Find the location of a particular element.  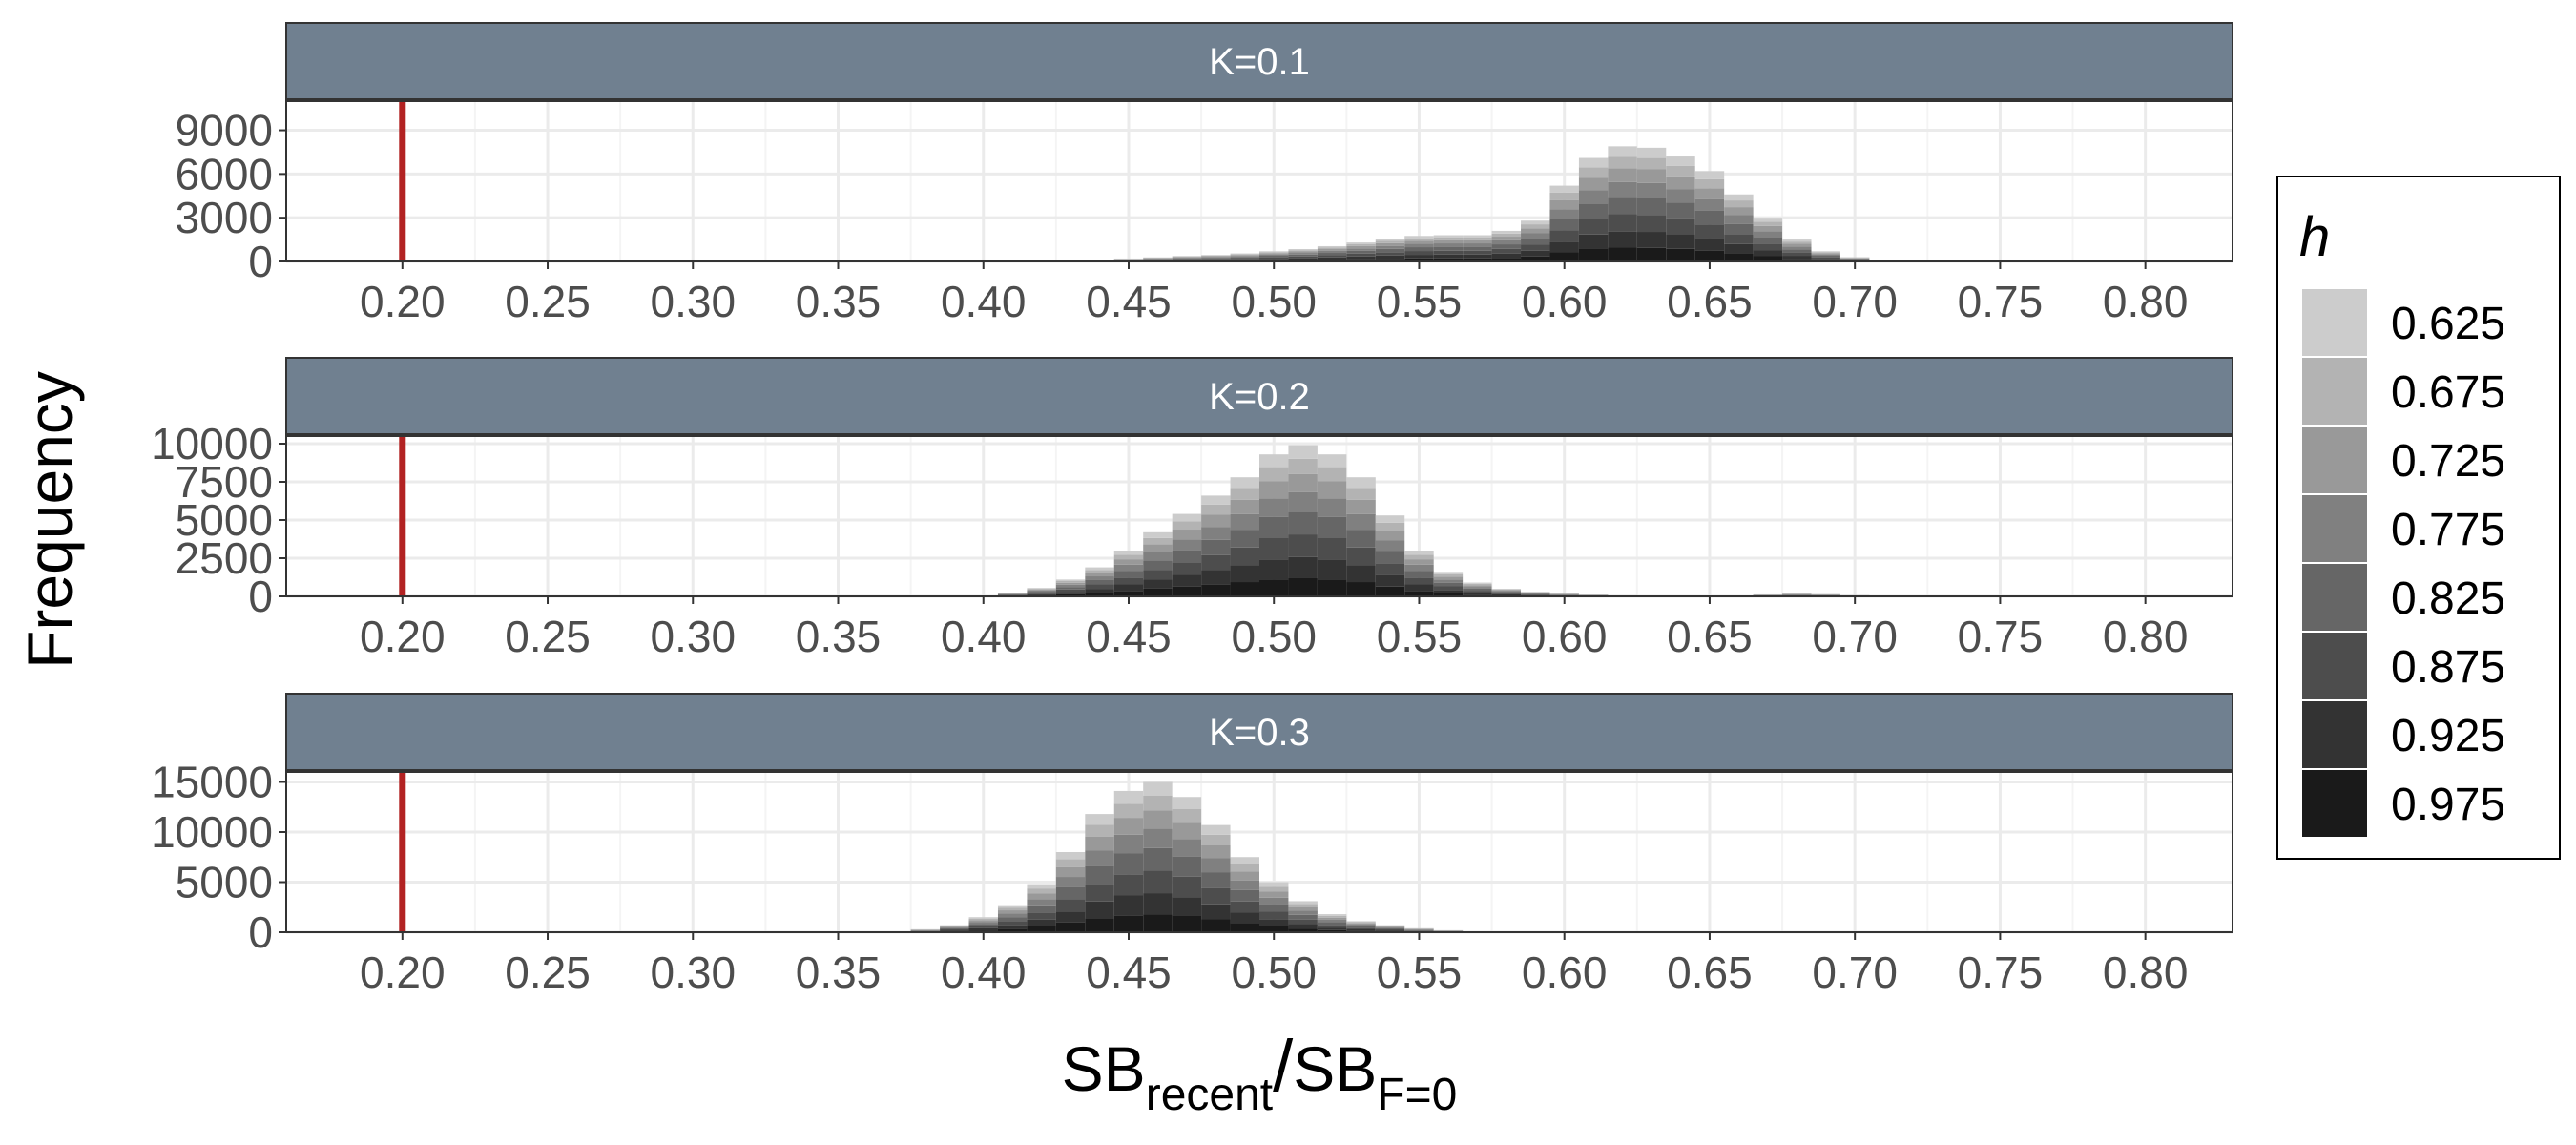

x-tick-label: 0.70 is located at coordinates (1855, 301).